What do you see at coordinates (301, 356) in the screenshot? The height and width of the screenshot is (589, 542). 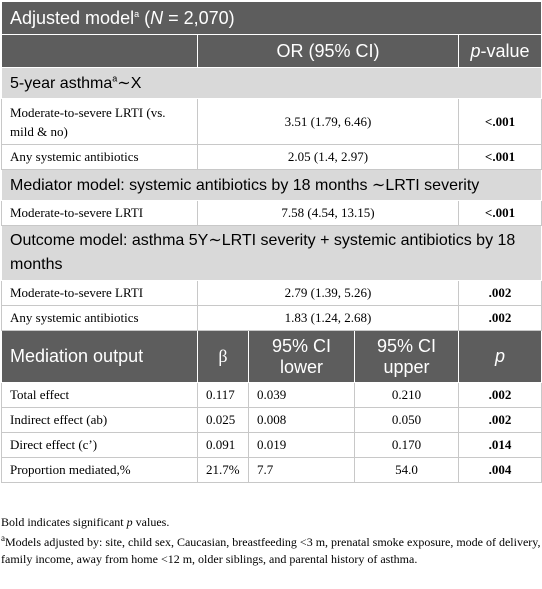 I see `ci-lower-header: 95% CI lower` at bounding box center [301, 356].